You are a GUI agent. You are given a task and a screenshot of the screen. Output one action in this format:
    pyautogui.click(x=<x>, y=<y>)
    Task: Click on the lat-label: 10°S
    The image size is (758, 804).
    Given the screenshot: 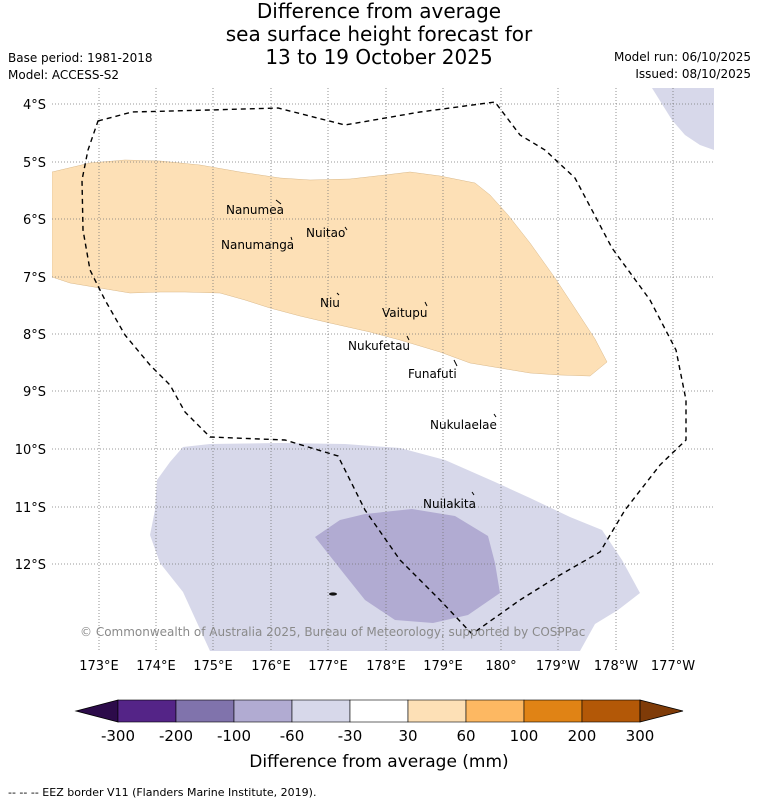 What is the action you would take?
    pyautogui.click(x=30, y=450)
    